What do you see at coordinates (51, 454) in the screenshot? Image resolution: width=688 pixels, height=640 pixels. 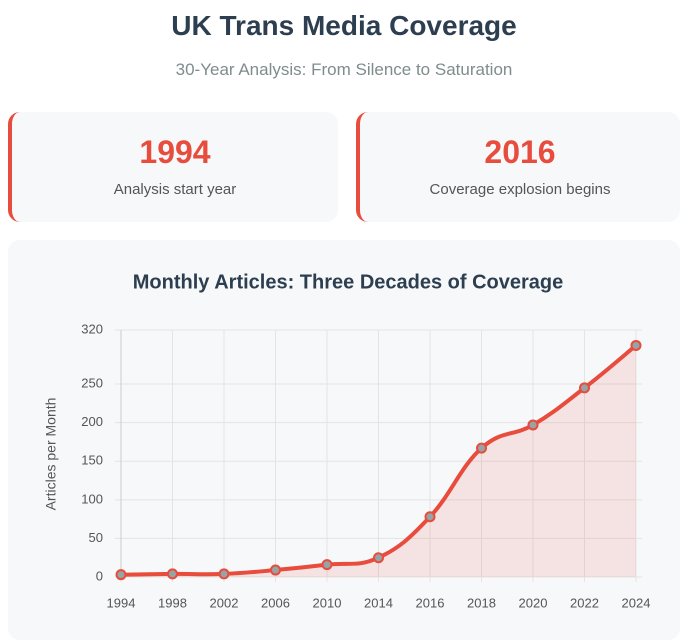 I see `y-axis-label: Articles per Month` at bounding box center [51, 454].